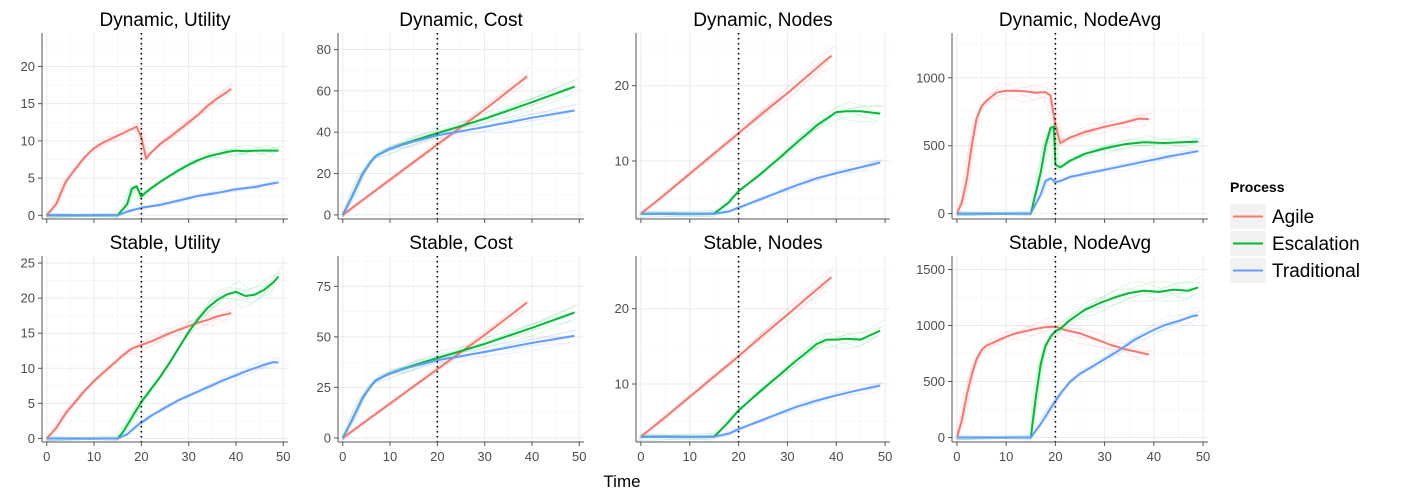 This screenshot has width=1408, height=497. I want to click on panel-stable-cost-agile-line, so click(435, 370).